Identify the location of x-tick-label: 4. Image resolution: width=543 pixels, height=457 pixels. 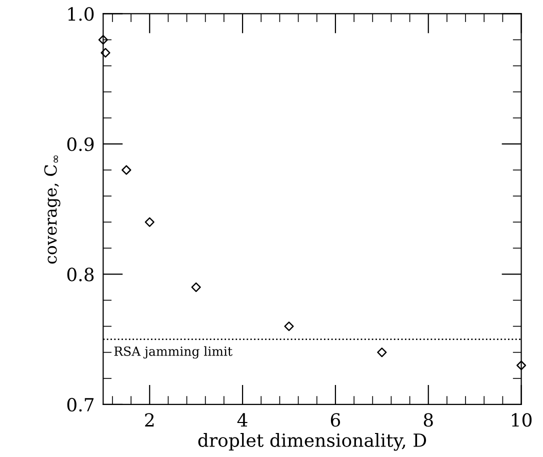
(242, 419).